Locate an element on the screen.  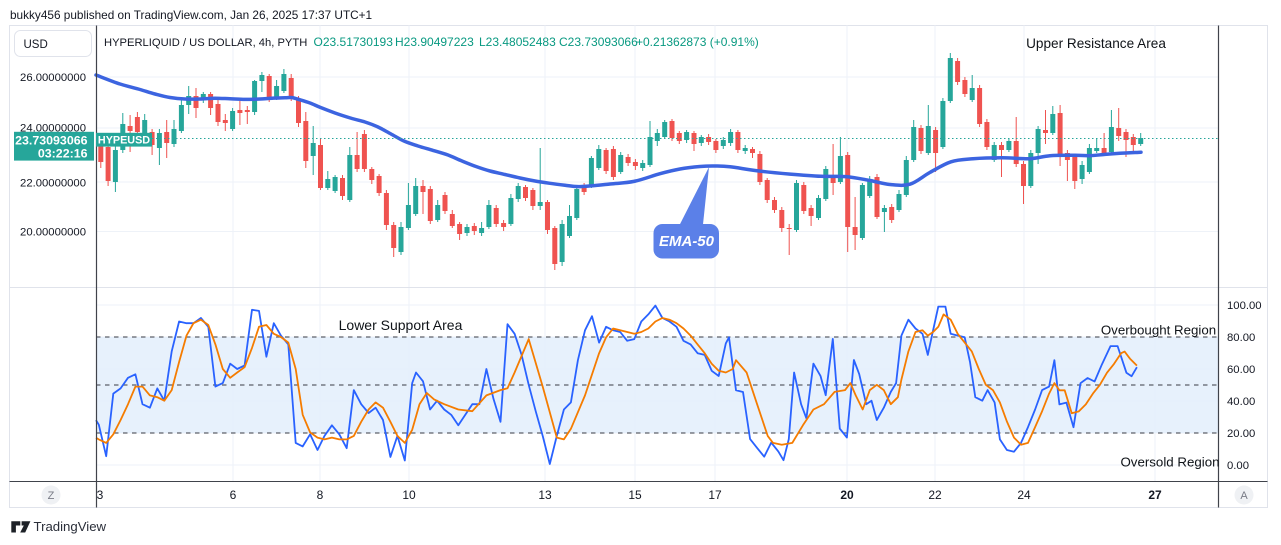
svg-text: L23.48052483 is located at coordinates (517, 42).